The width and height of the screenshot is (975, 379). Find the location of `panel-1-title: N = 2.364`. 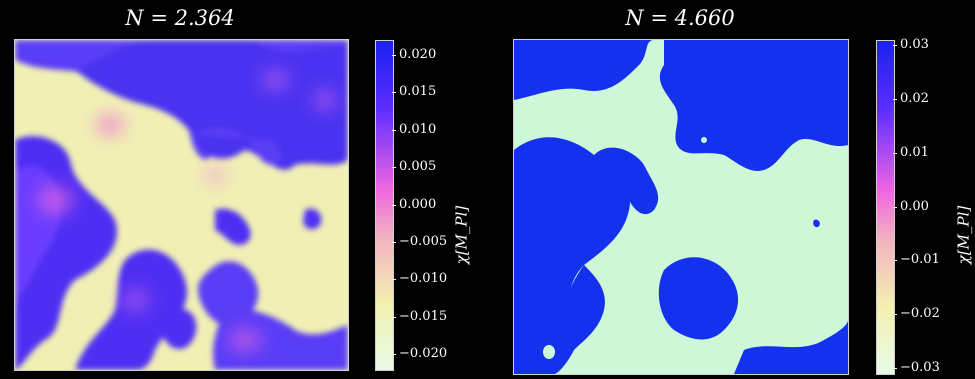

panel-1-title: N = 2.364 is located at coordinates (180, 18).